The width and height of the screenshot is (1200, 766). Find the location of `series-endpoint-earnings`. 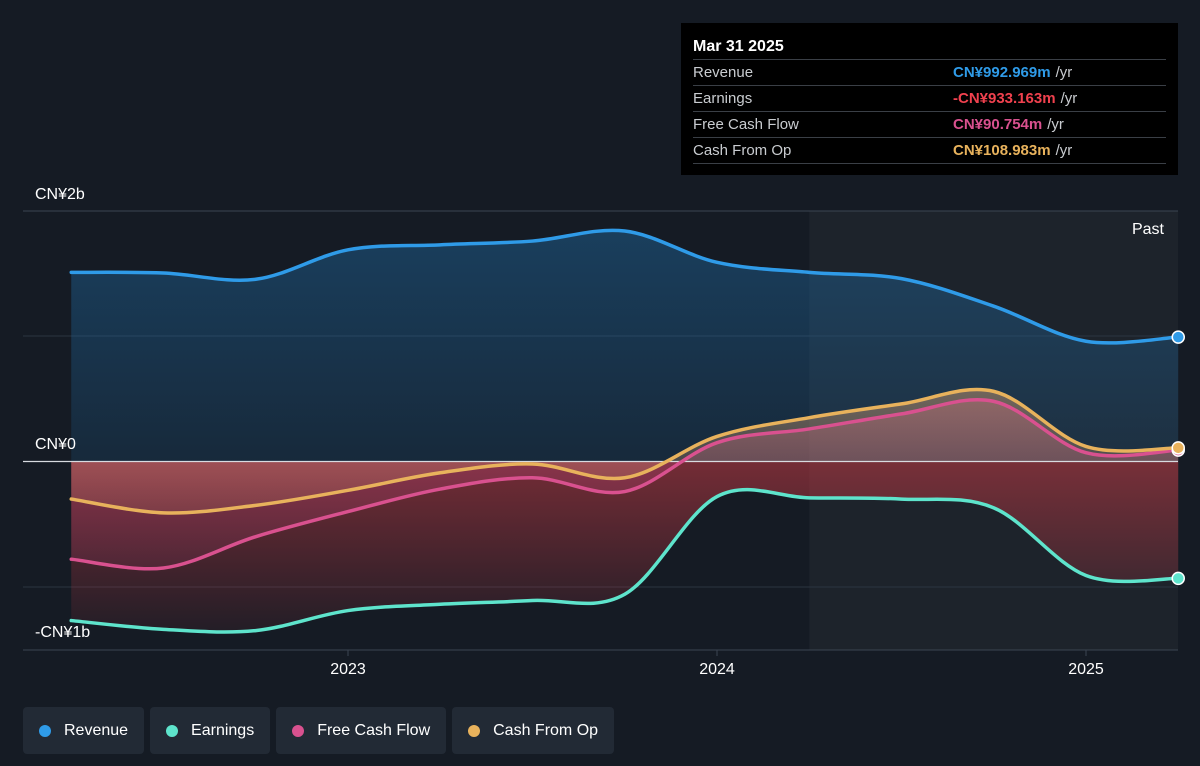

series-endpoint-earnings is located at coordinates (1178, 578).